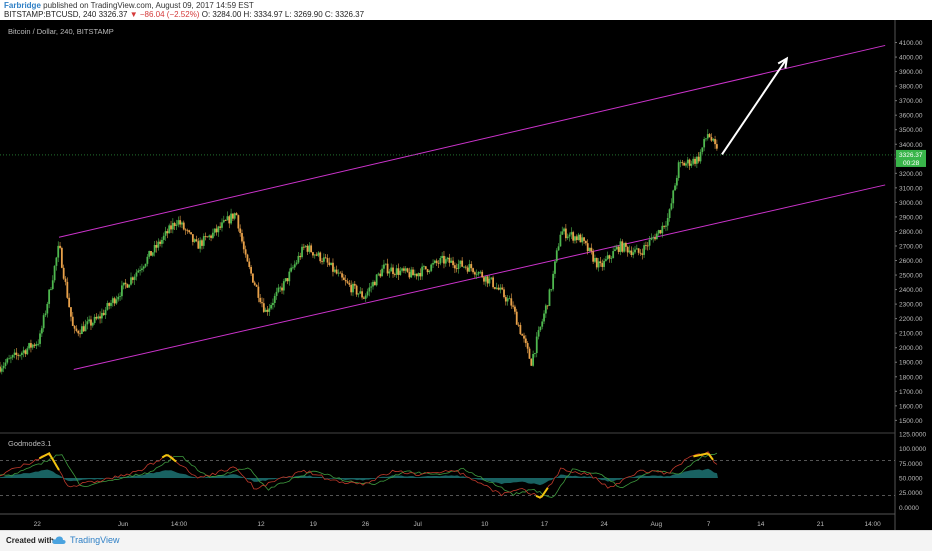 The height and width of the screenshot is (551, 932). Describe the element at coordinates (22, 5) in the screenshot. I see `author-name: Farbridge` at that location.